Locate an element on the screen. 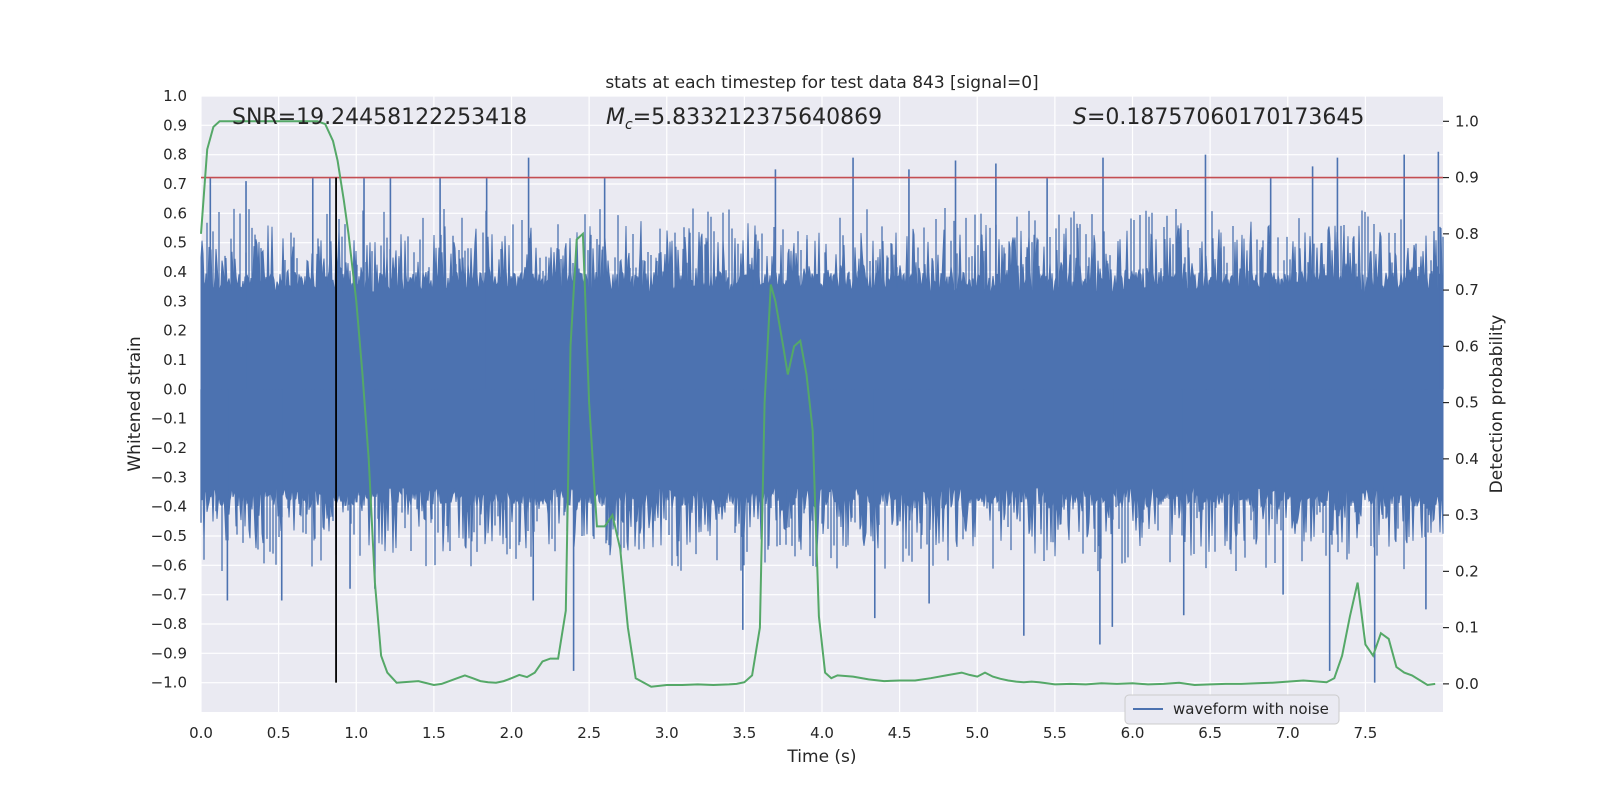 Image resolution: width=1600 pixels, height=800 pixels. y-tick-label: −1.0 is located at coordinates (169, 683).